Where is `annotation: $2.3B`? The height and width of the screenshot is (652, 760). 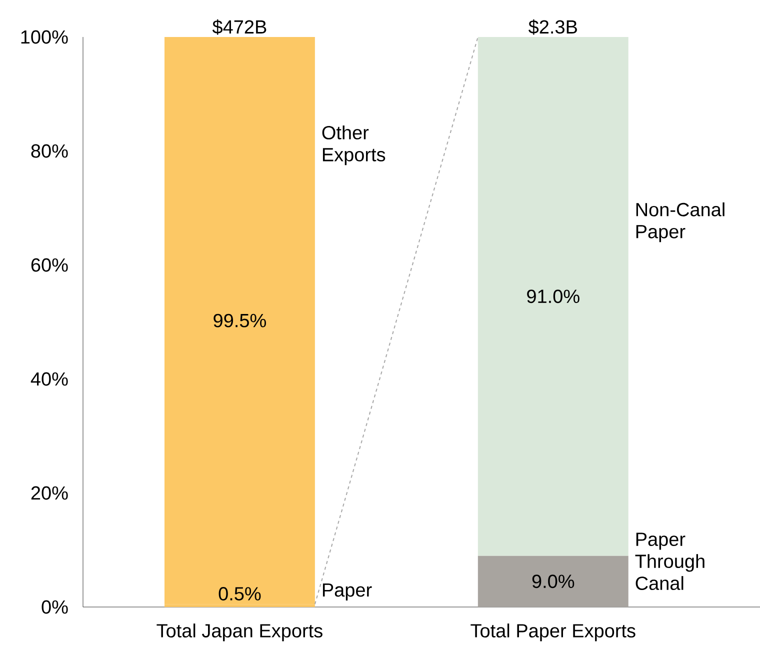
annotation: $2.3B is located at coordinates (552, 27).